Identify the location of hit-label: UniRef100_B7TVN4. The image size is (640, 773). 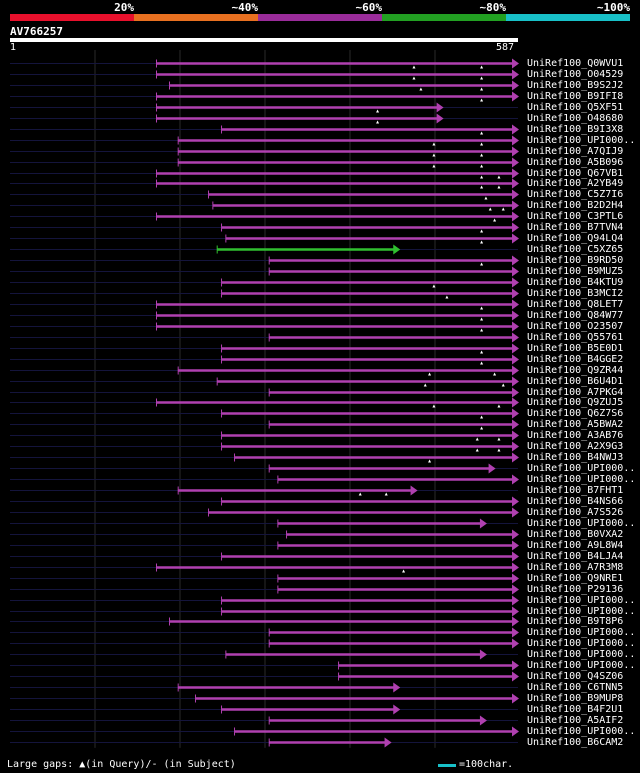
(575, 227).